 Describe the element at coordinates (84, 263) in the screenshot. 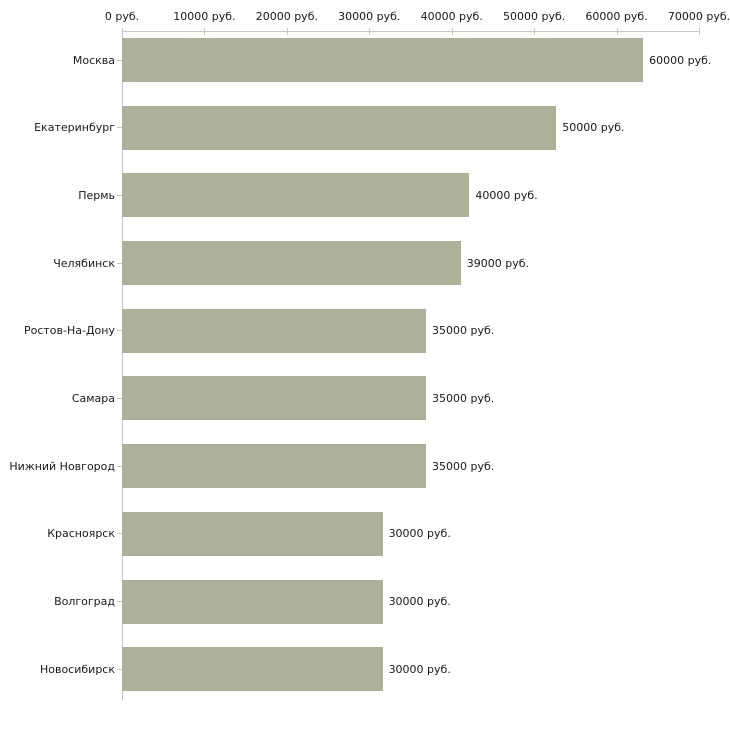

I see `category-label: Челябинск` at that location.